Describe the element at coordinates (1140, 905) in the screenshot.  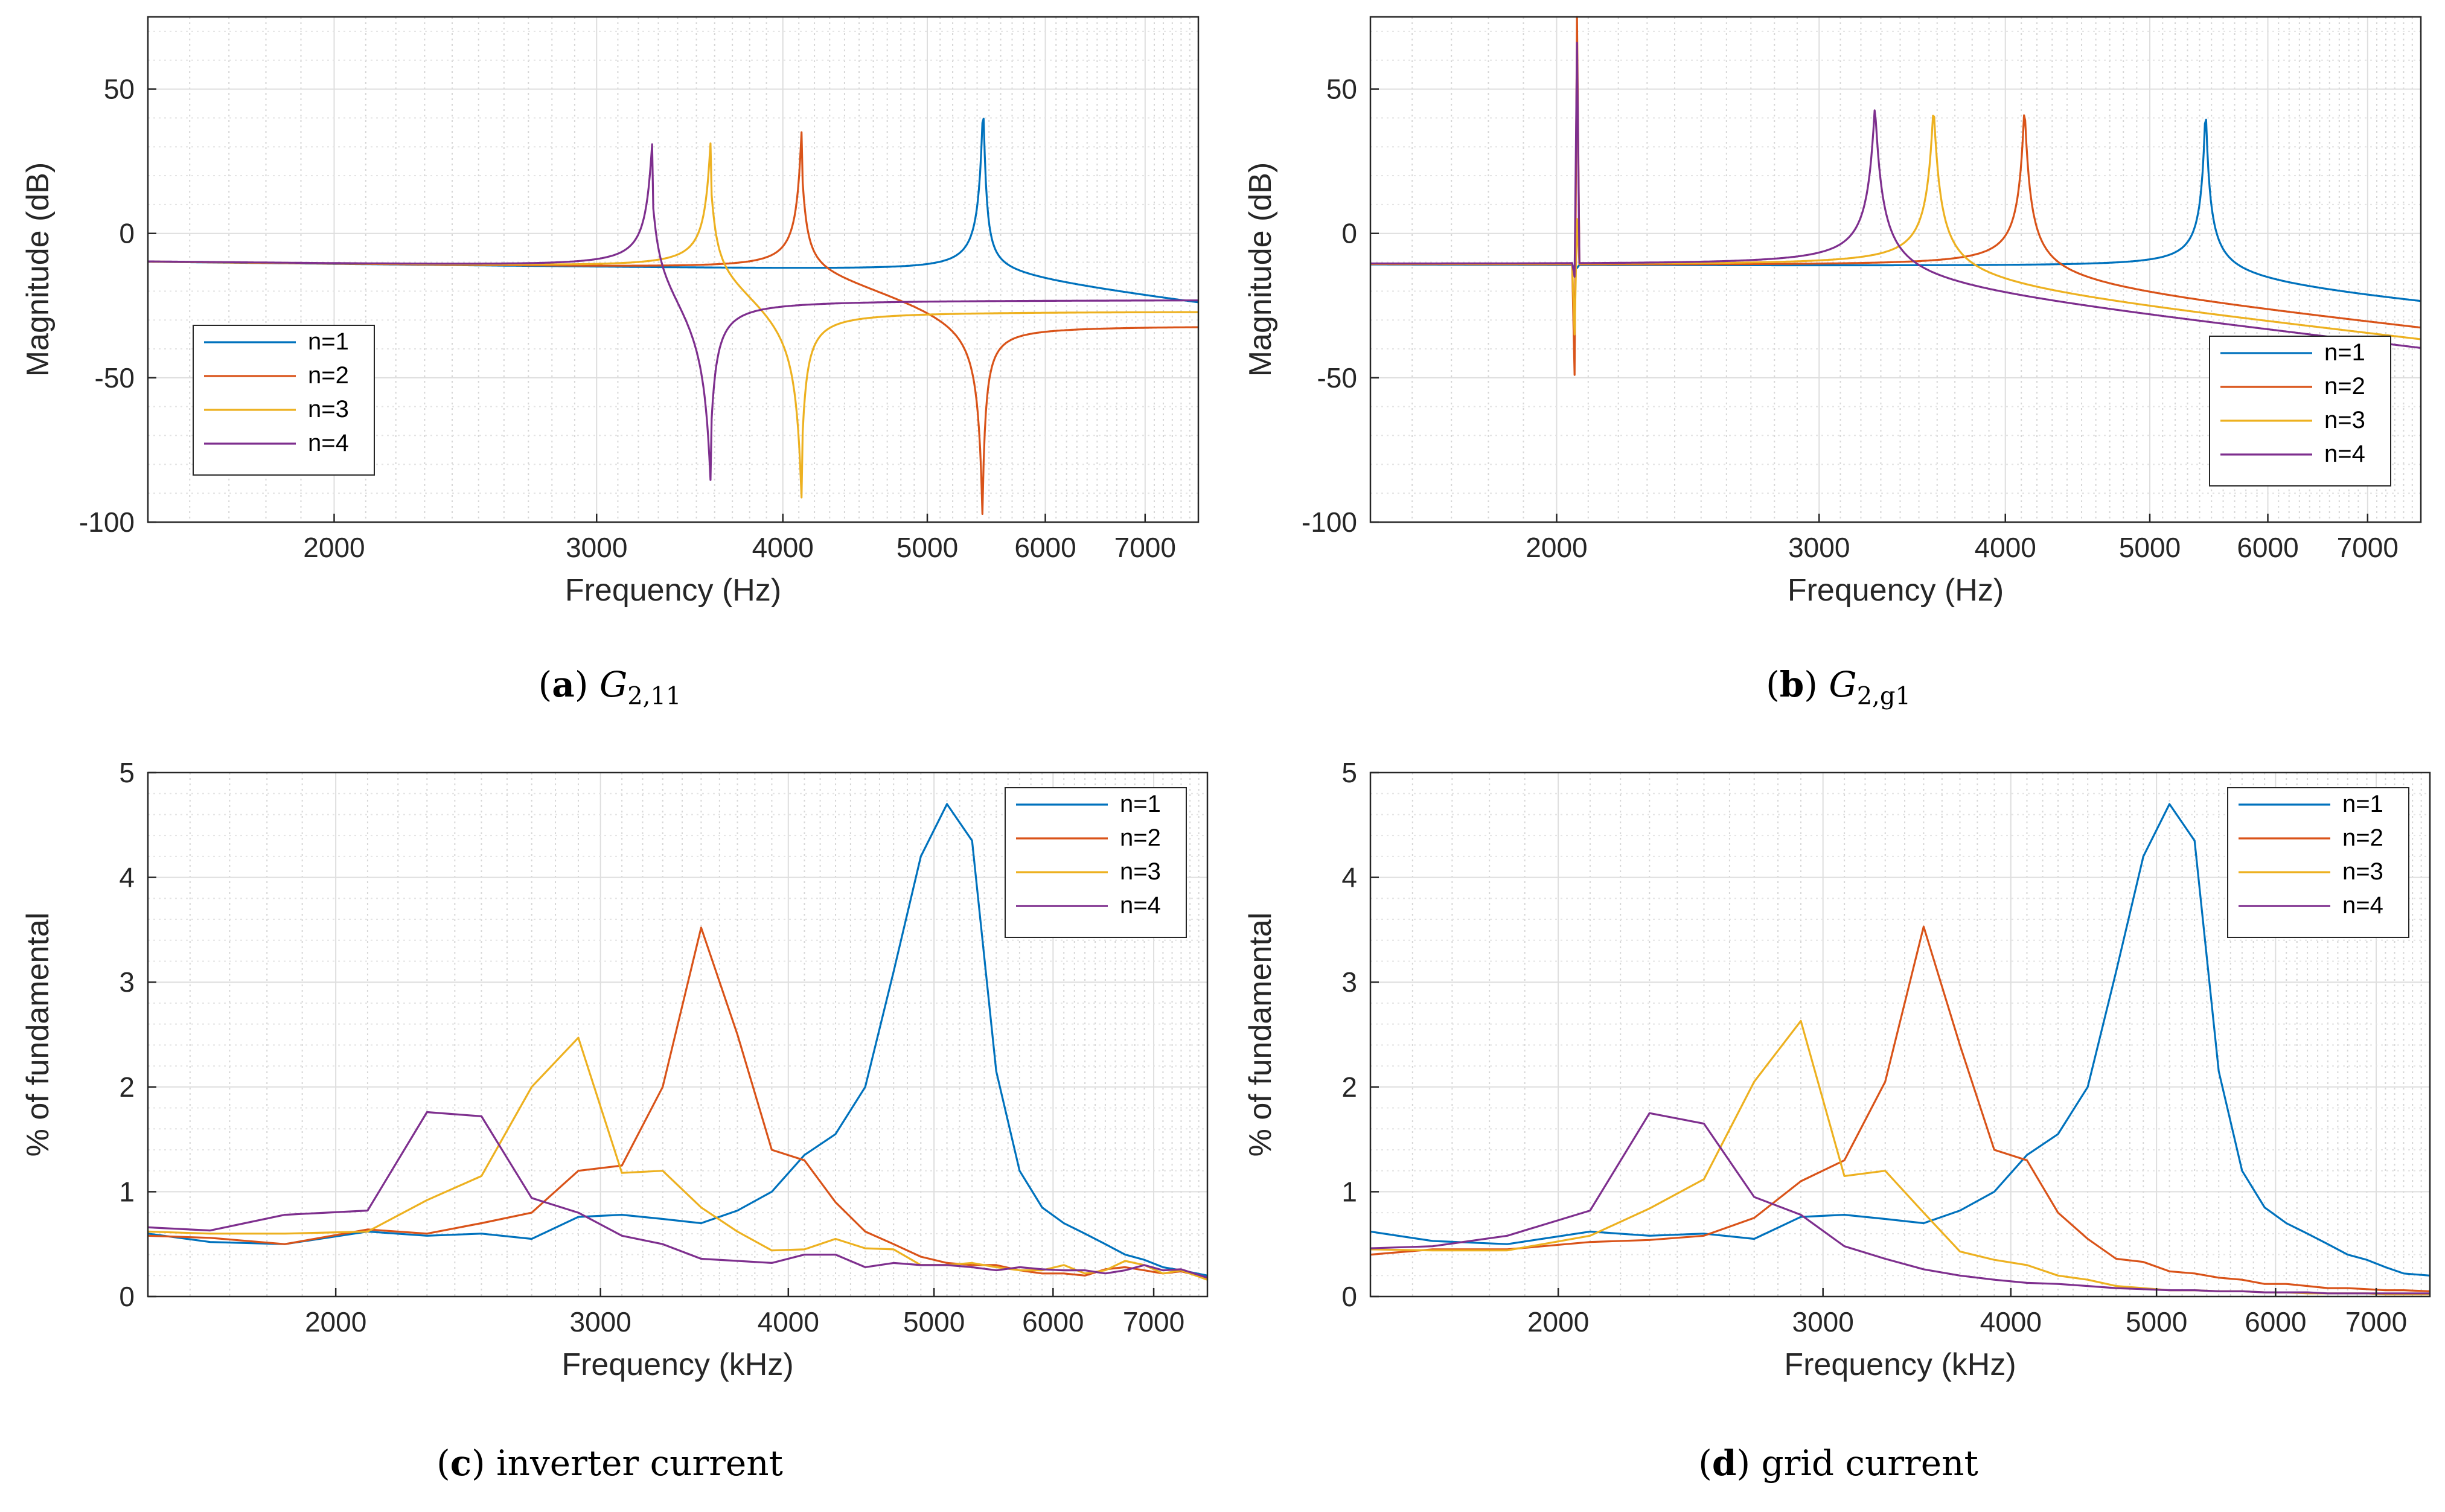
I see `chart-c-legend-label-n=4: n=4` at that location.